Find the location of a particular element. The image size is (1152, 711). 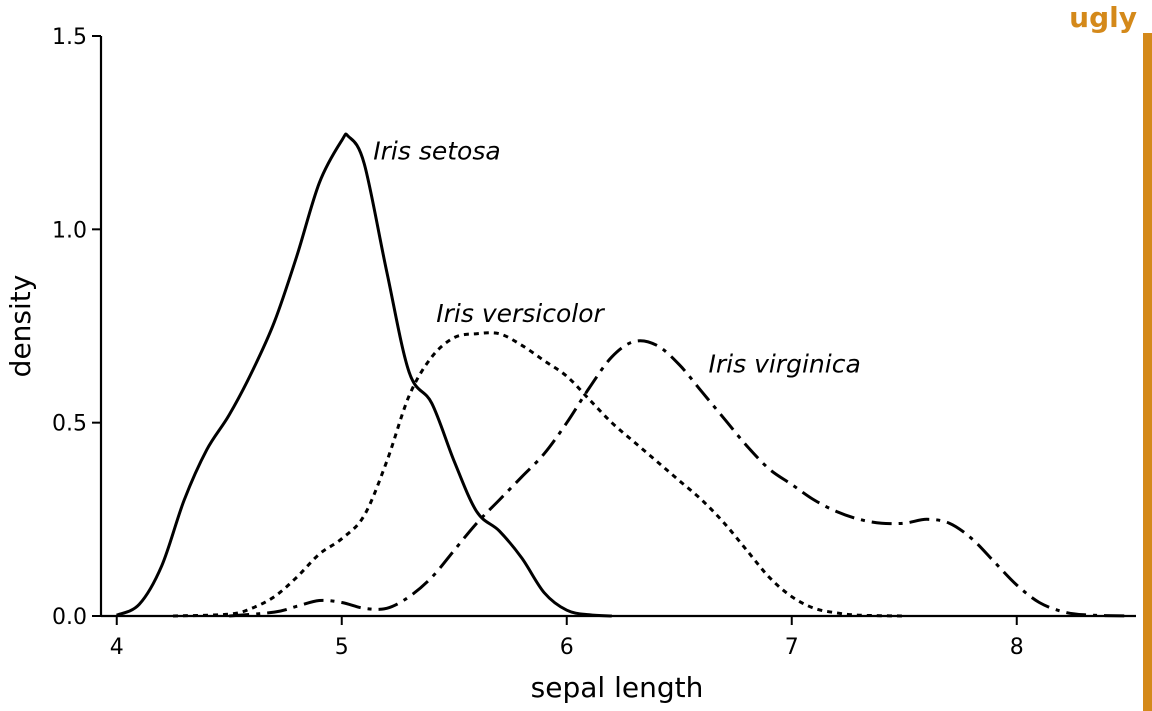

x-axis-title: sepal length is located at coordinates (617, 687).